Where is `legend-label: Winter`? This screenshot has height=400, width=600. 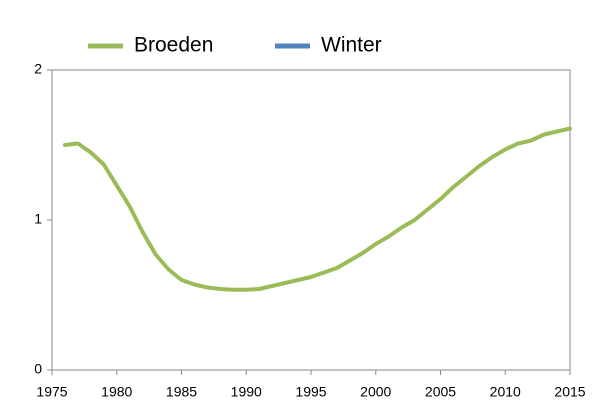
legend-label: Winter is located at coordinates (351, 45).